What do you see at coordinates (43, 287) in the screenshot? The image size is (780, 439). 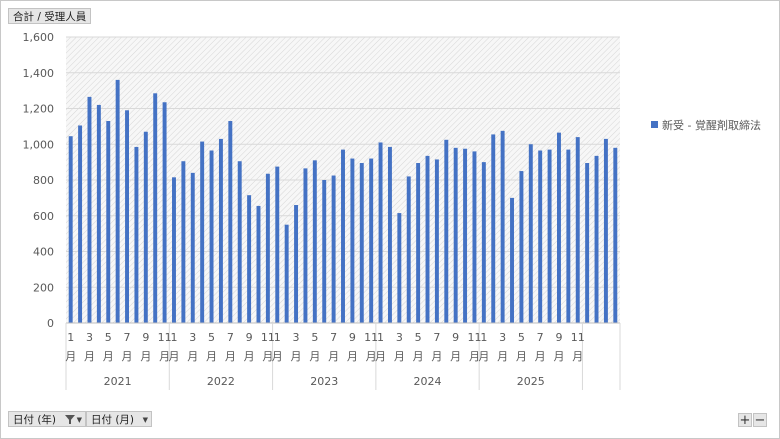 I see `y-tick-label: 200` at bounding box center [43, 287].